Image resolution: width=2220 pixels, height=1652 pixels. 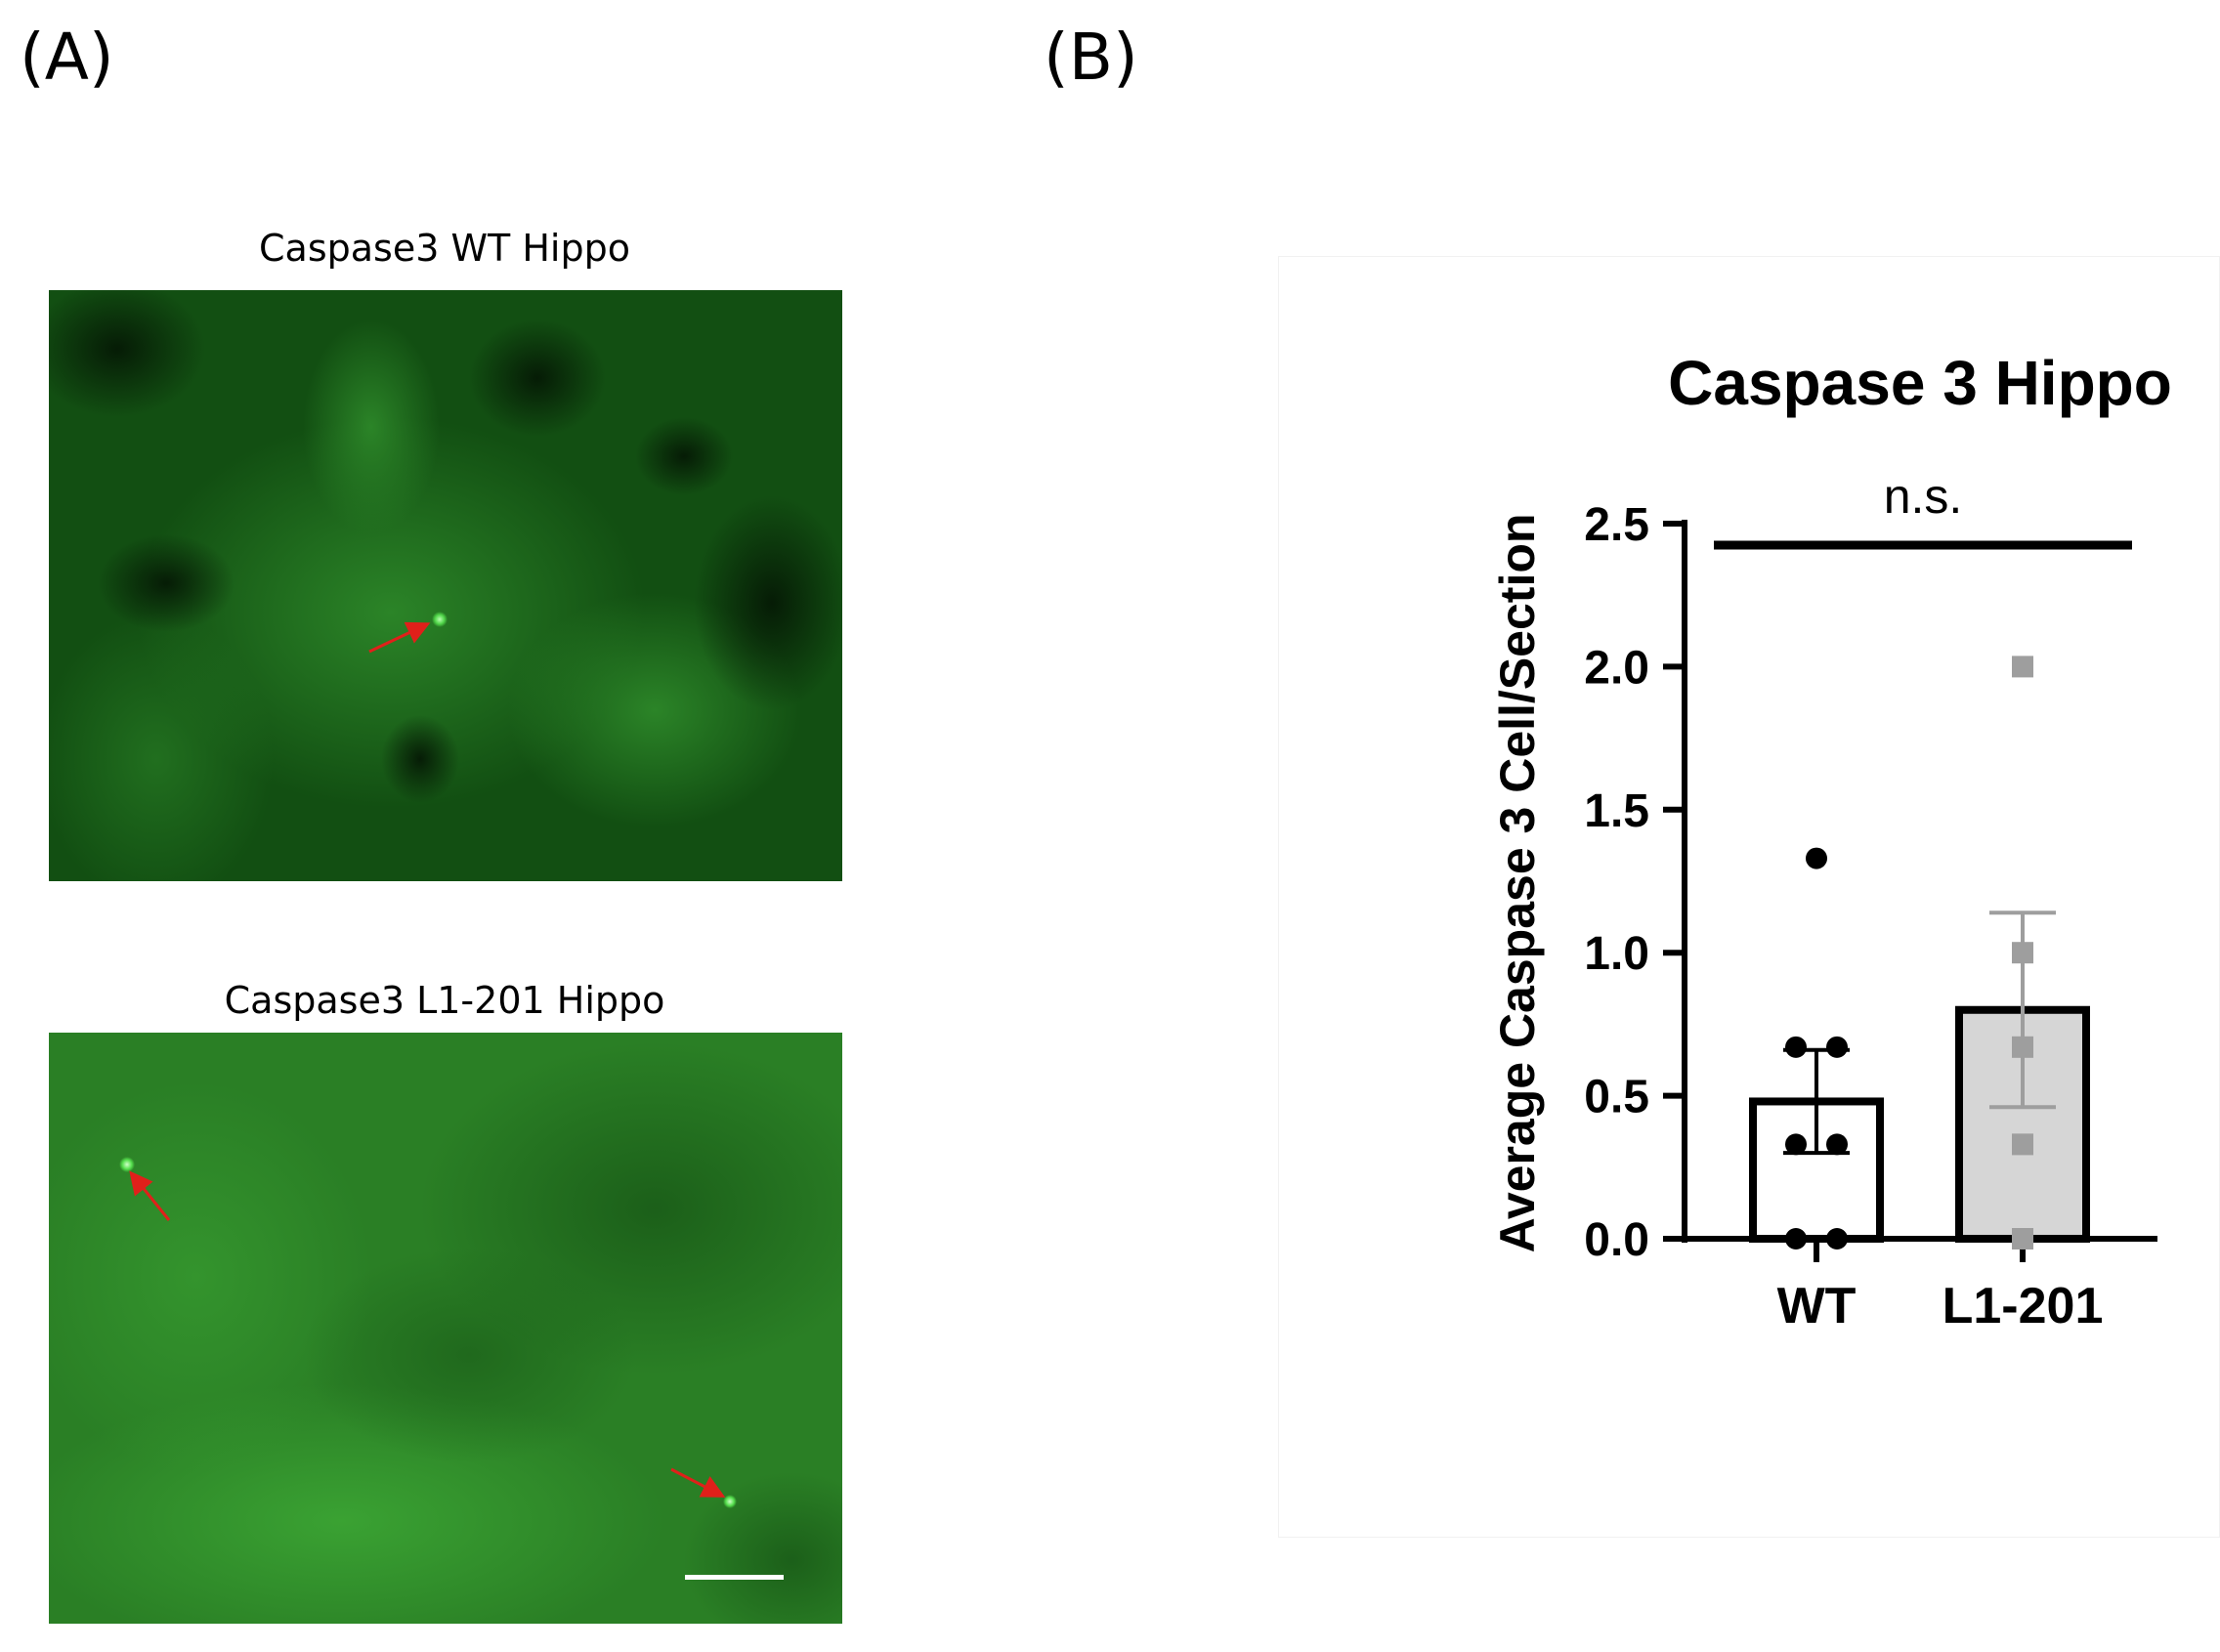 I want to click on x-tick-label: L1-201, so click(x=2023, y=1306).